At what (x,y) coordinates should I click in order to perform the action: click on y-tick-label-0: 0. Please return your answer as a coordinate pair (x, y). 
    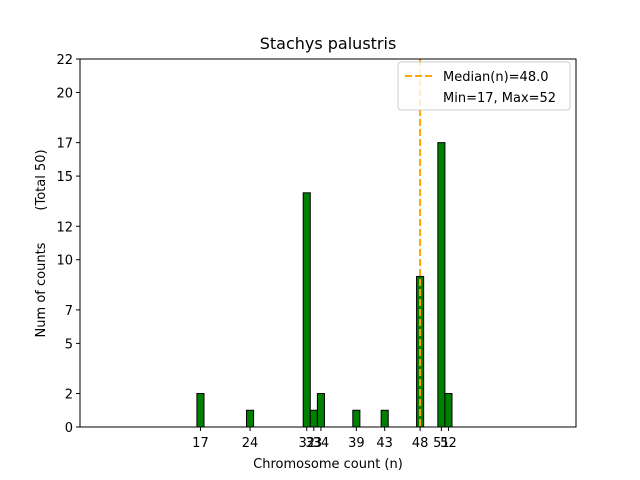
    Looking at the image, I should click on (69, 428).